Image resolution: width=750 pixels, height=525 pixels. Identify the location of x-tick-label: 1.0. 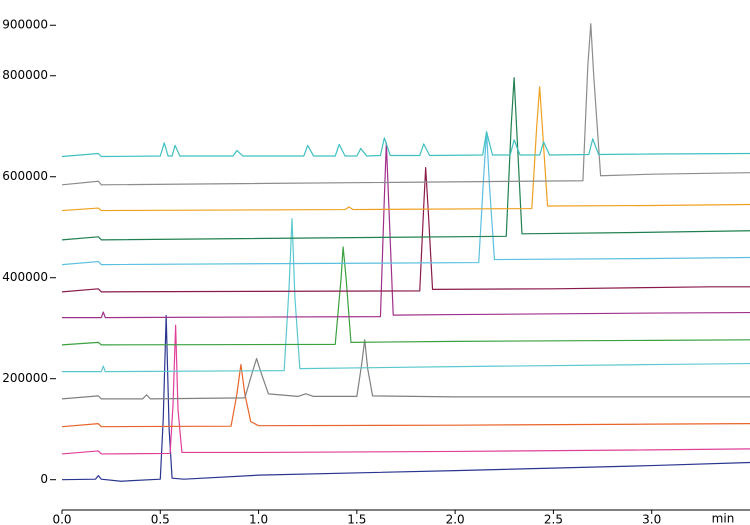
(258, 519).